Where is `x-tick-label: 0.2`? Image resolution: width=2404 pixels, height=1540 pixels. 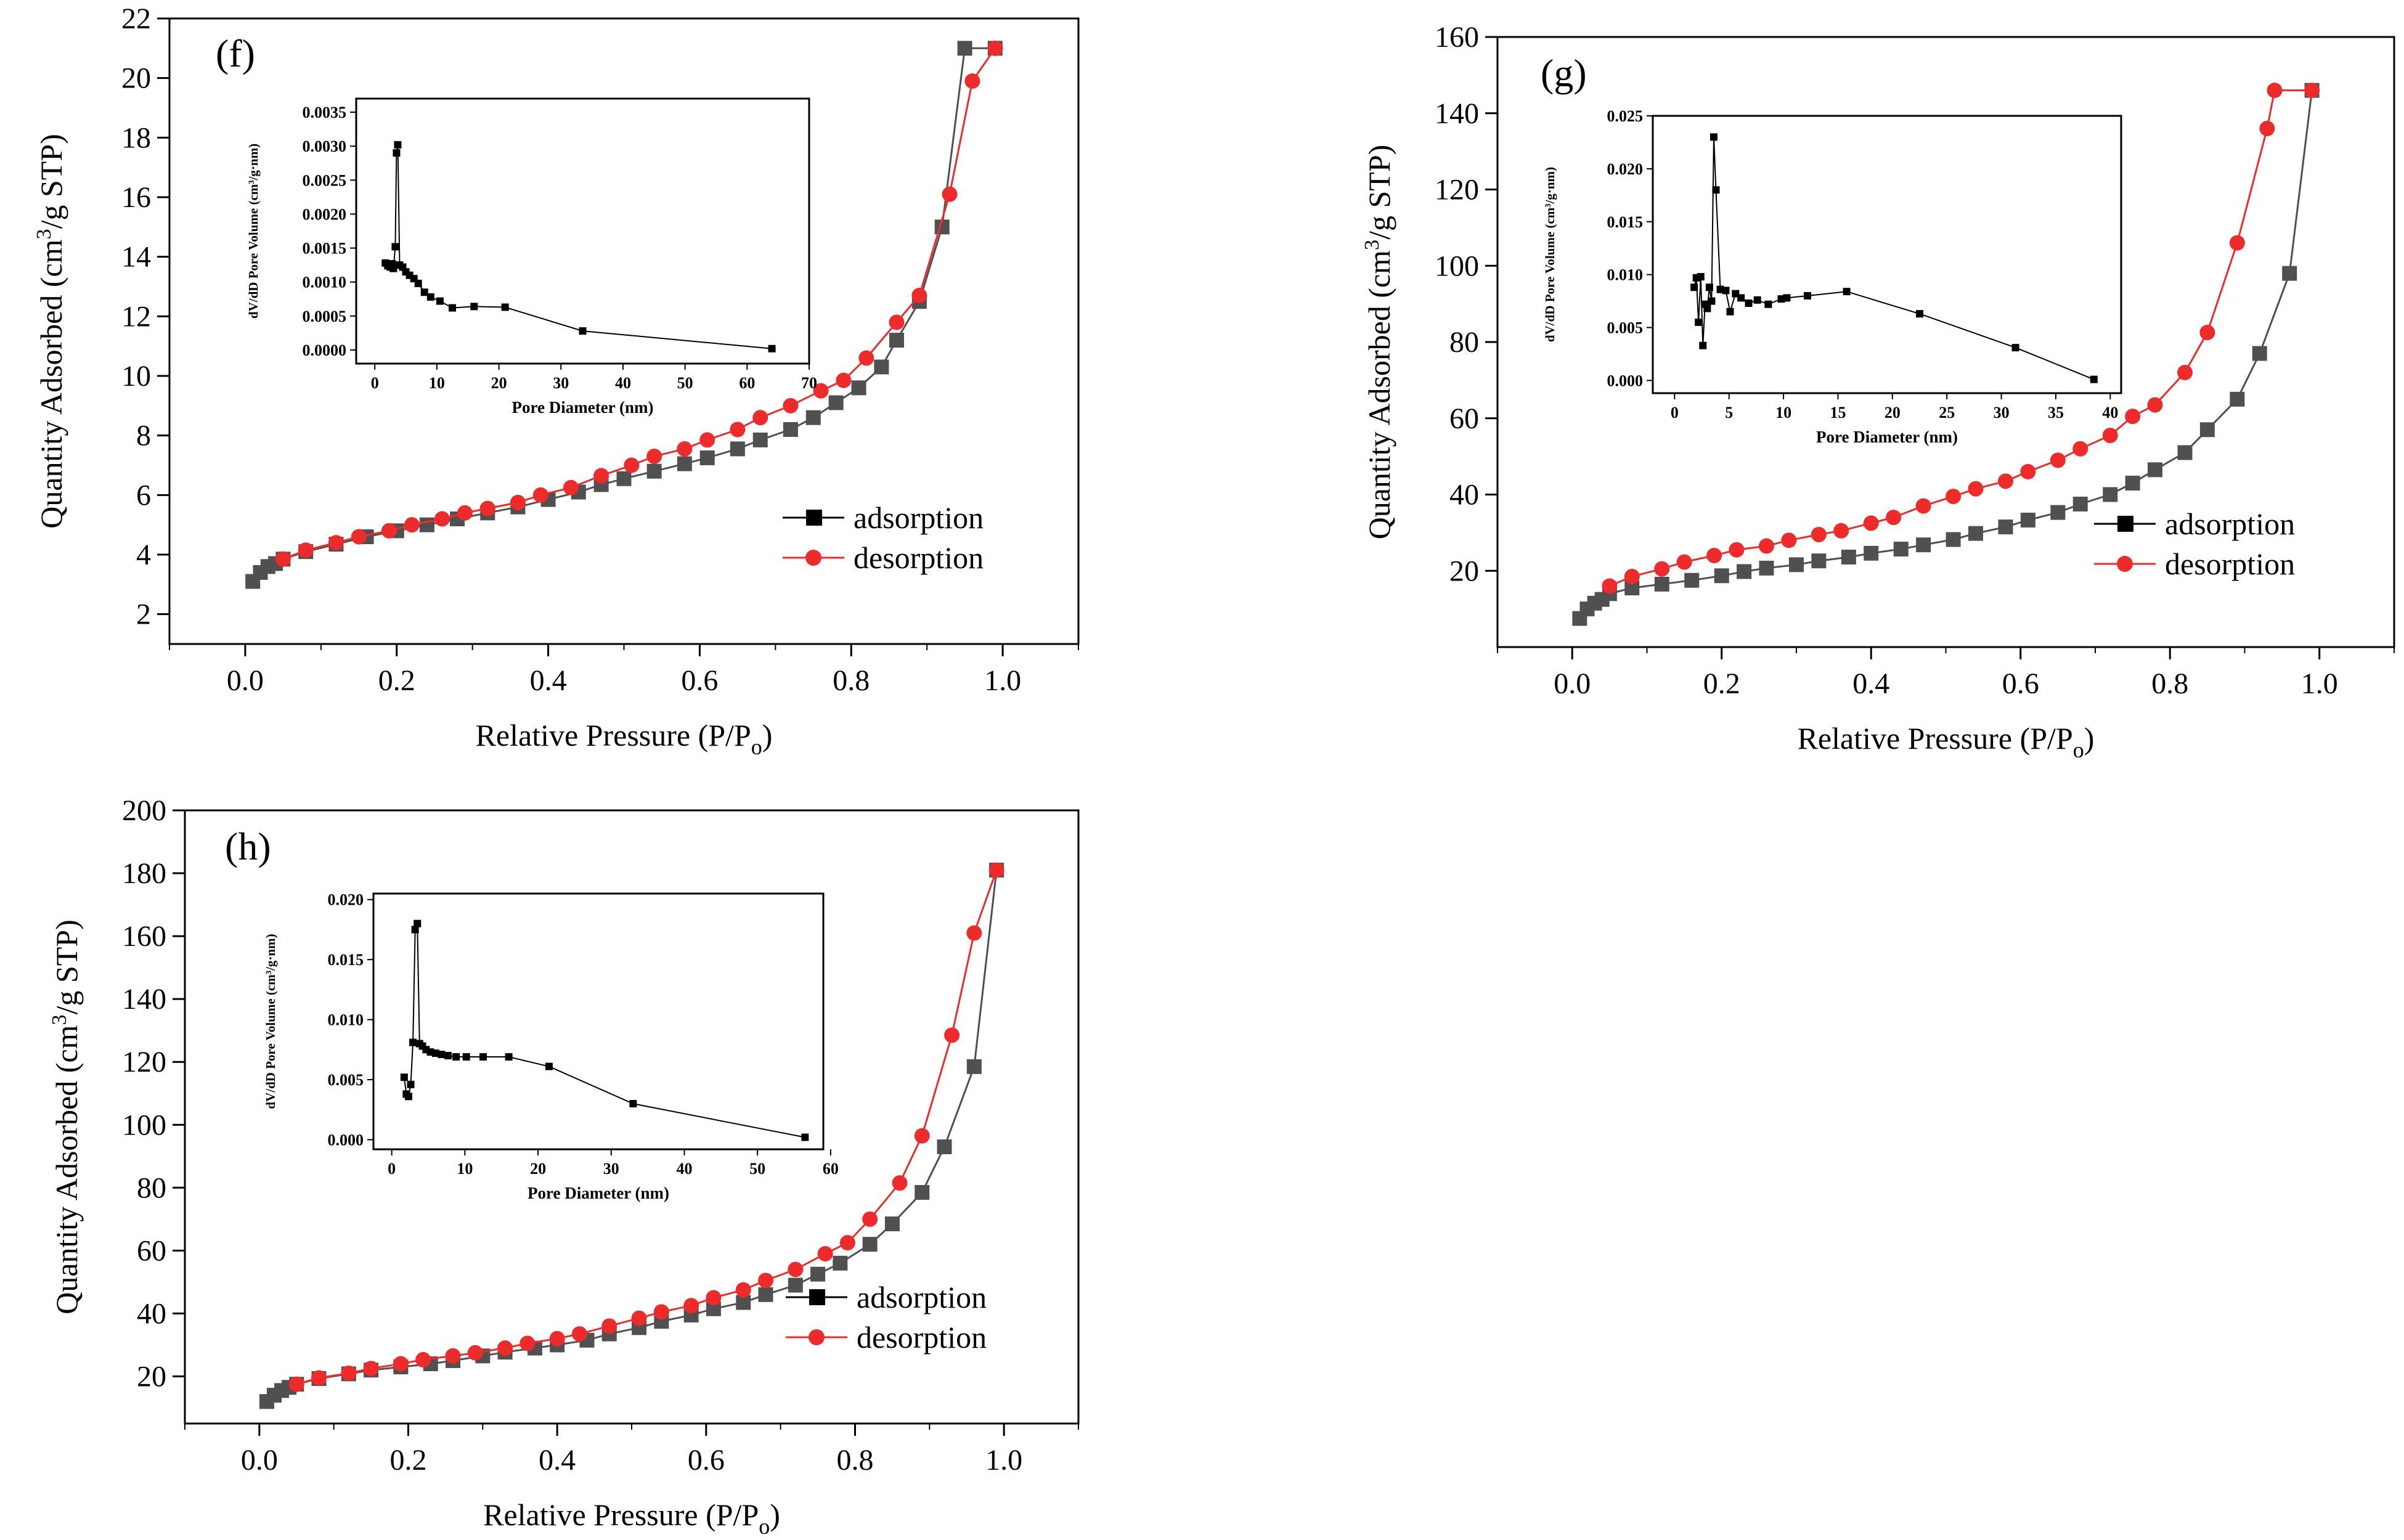
x-tick-label: 0.2 is located at coordinates (408, 1460).